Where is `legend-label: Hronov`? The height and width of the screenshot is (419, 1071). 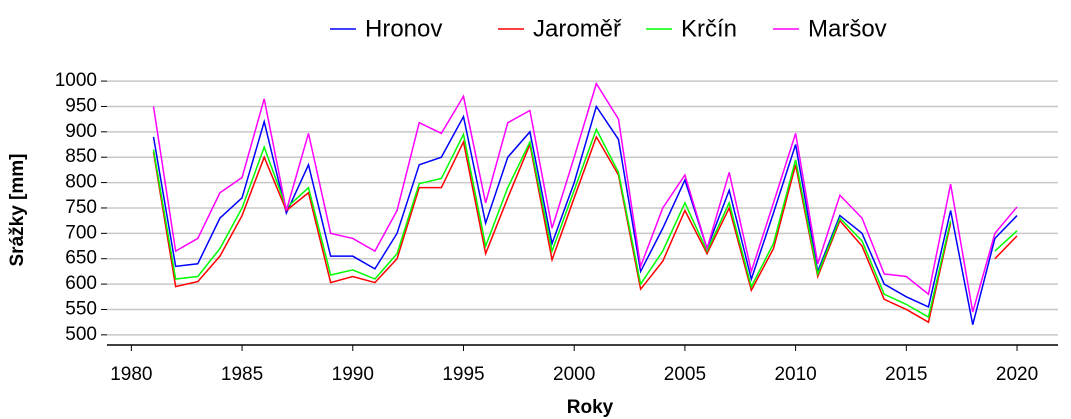
legend-label: Hronov is located at coordinates (403, 28).